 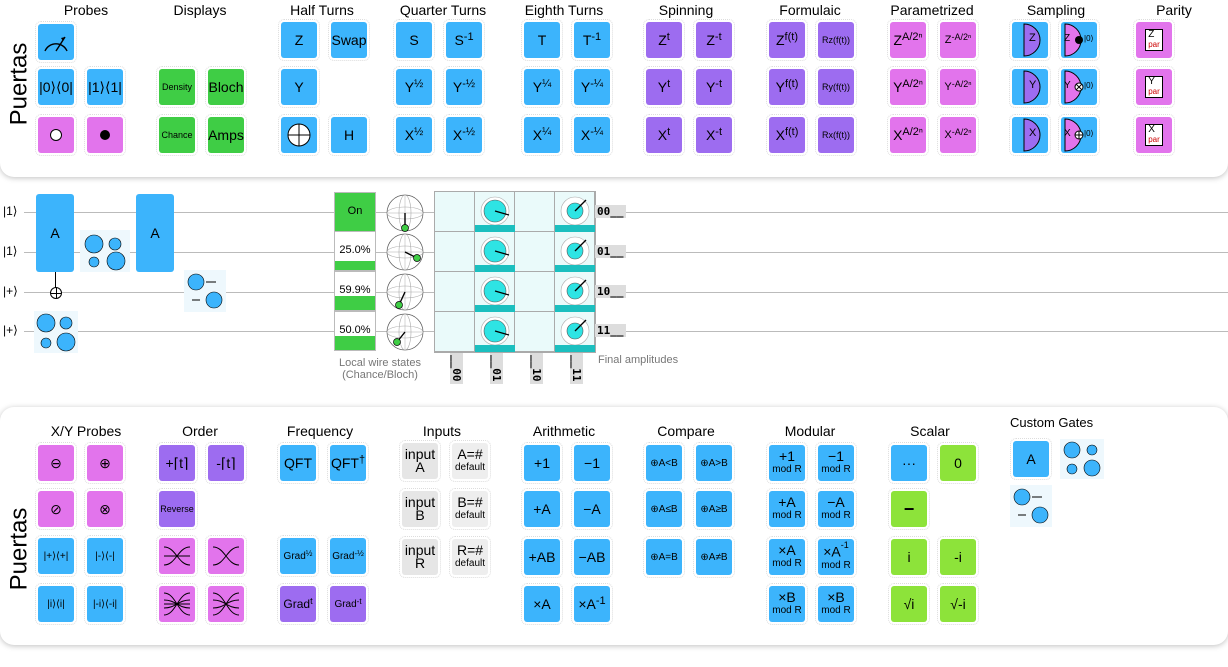 I want to click on x-measure-gate: X, so click(x=1030, y=135).